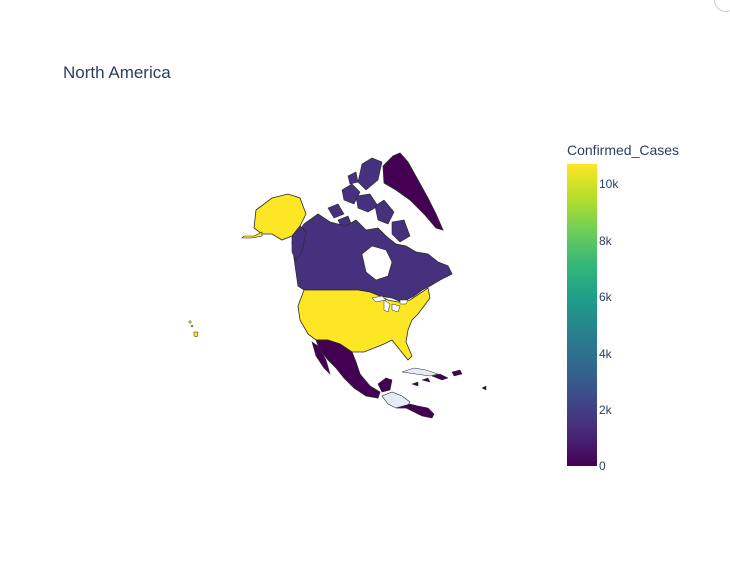 The image size is (730, 583). I want to click on region-canada-coast, so click(299, 243).